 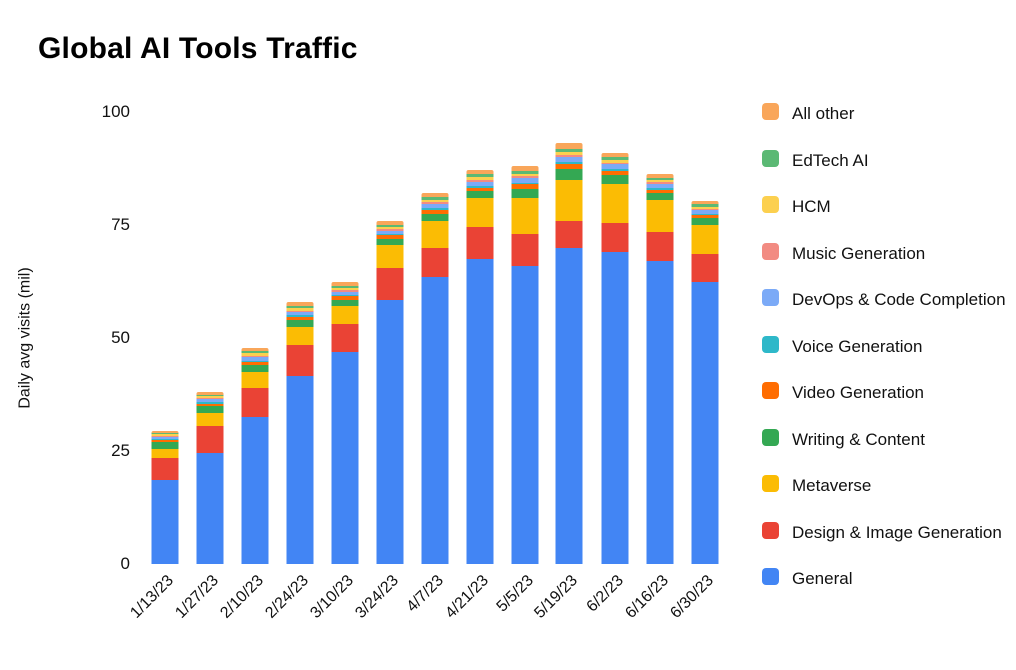 What do you see at coordinates (120, 337) in the screenshot?
I see `y-tick-label: 50` at bounding box center [120, 337].